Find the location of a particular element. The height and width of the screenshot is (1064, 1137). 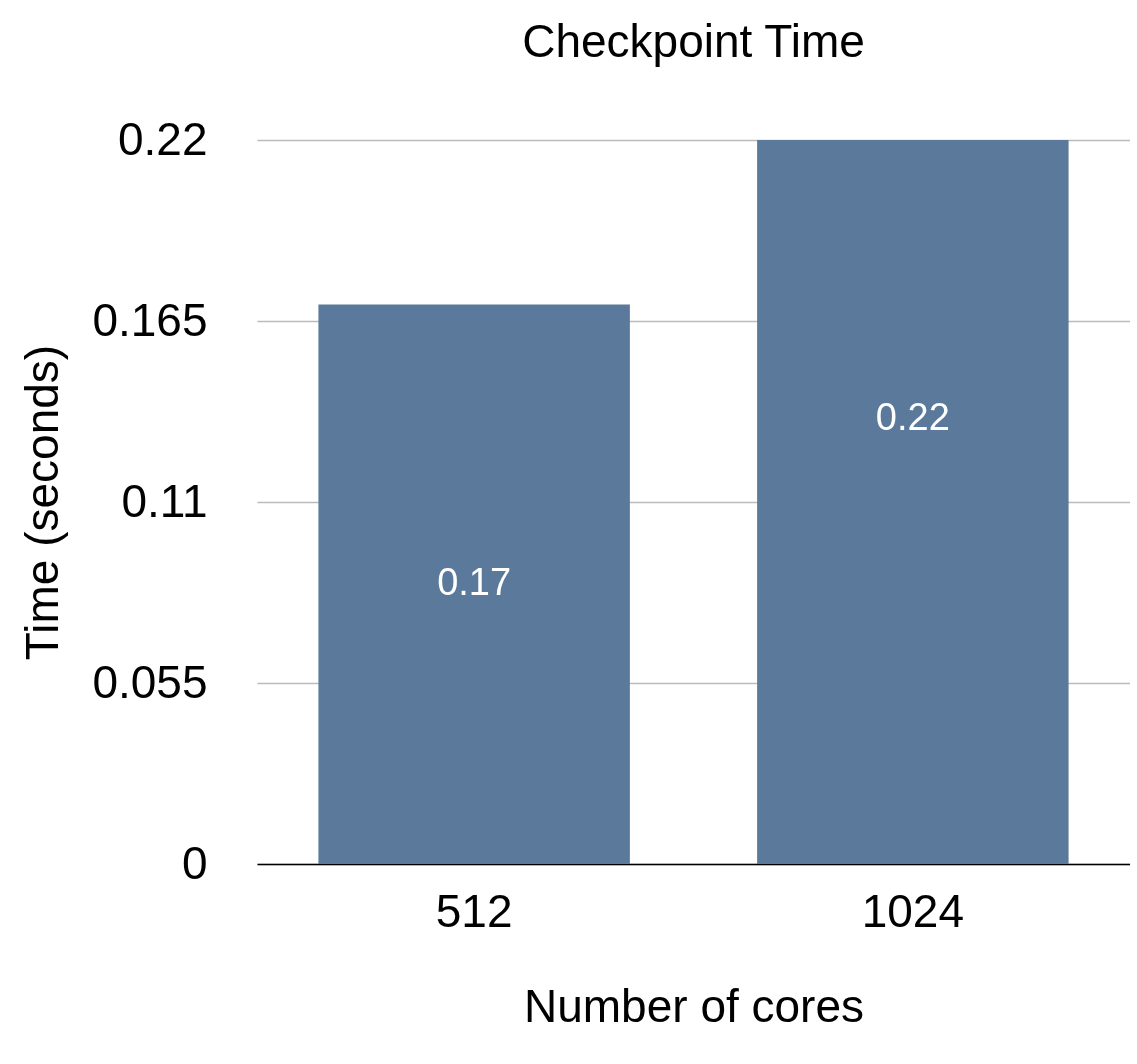

y-tick-label: 0 is located at coordinates (194, 862).